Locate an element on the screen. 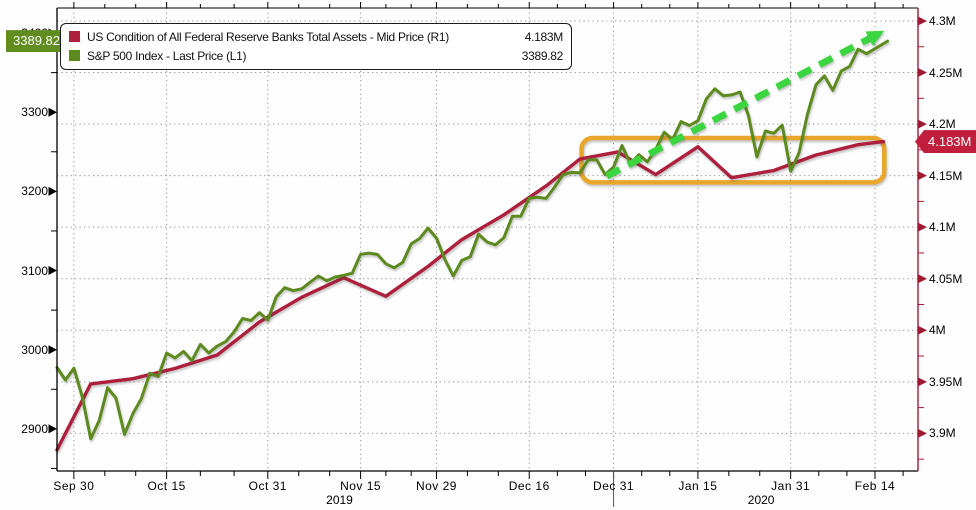 The image size is (976, 510). right-axis-tick-label: 4.1M is located at coordinates (942, 227).